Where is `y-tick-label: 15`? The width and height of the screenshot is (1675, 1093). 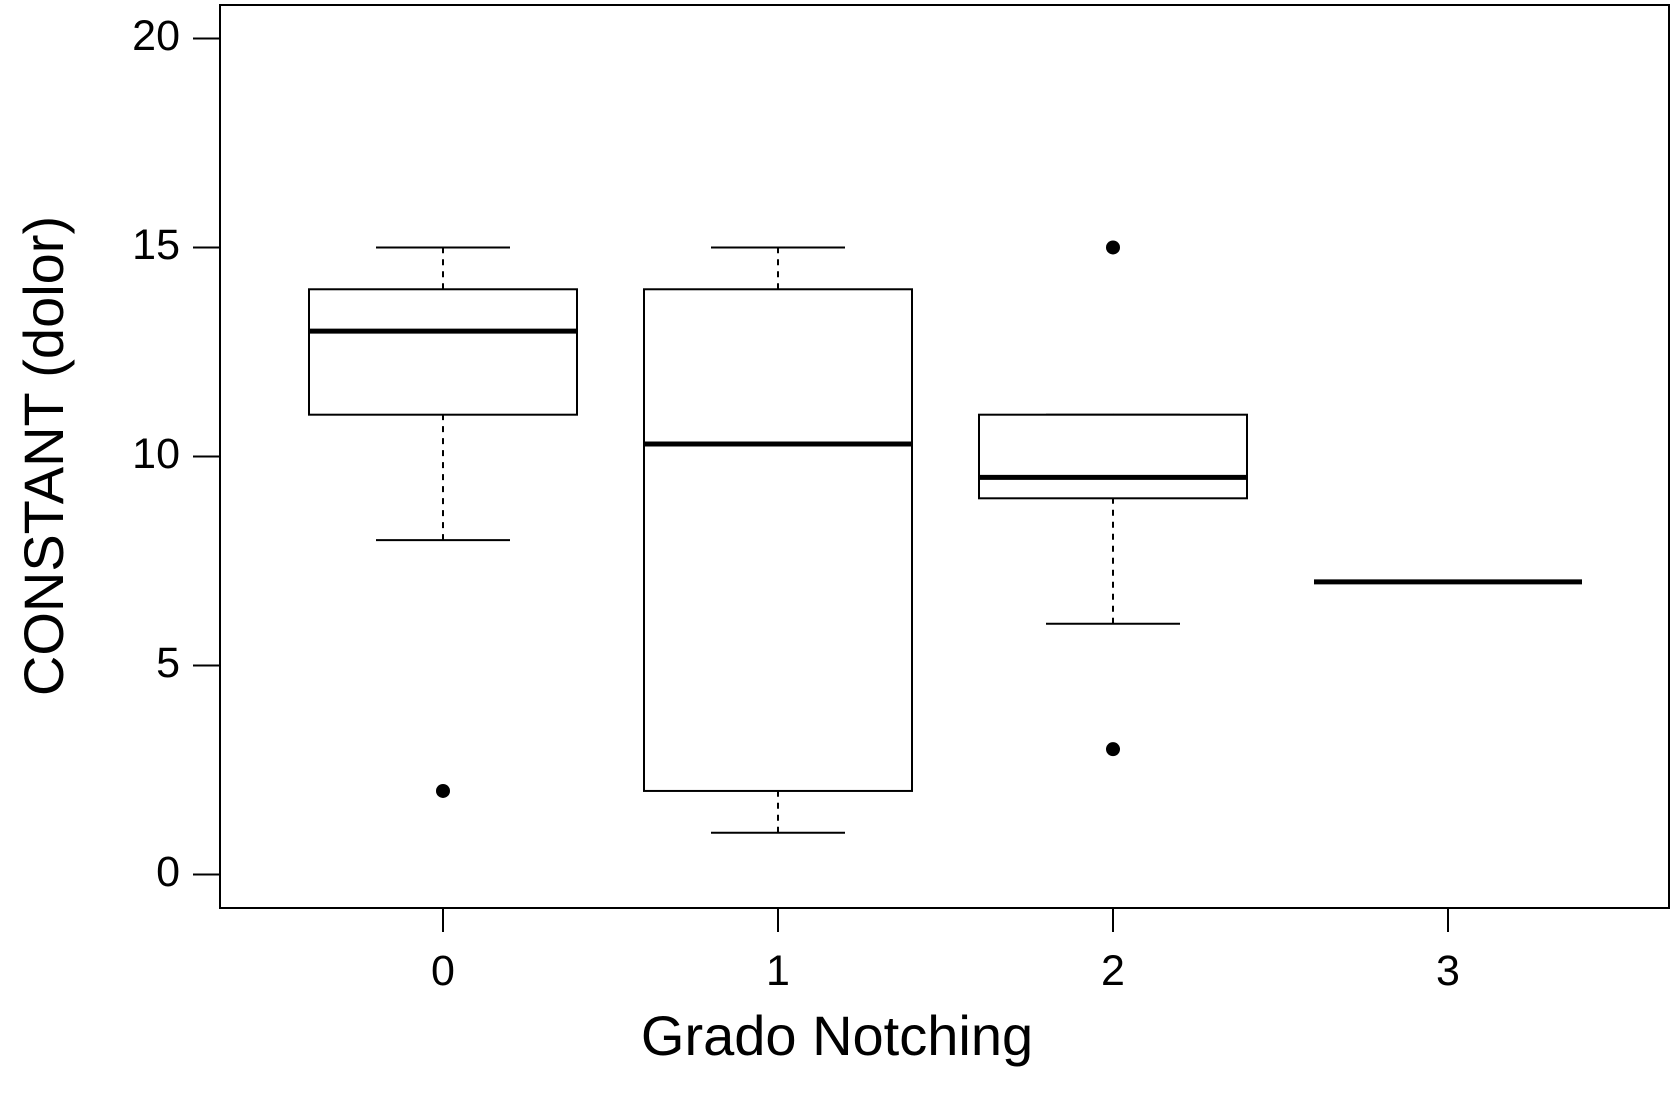
y-tick-label: 15 is located at coordinates (156, 245).